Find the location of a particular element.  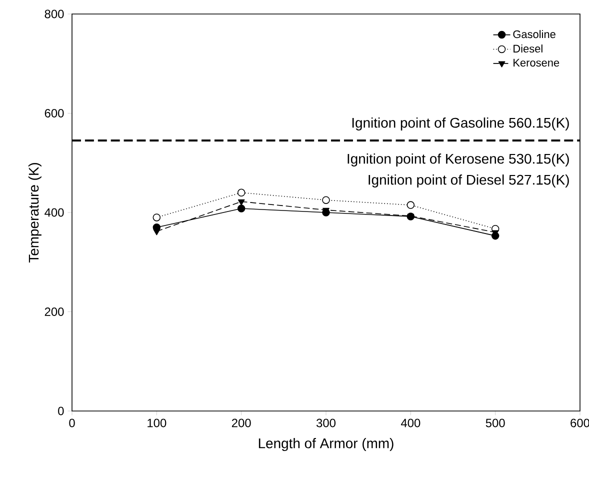

legend-label: Kerosene is located at coordinates (537, 62).